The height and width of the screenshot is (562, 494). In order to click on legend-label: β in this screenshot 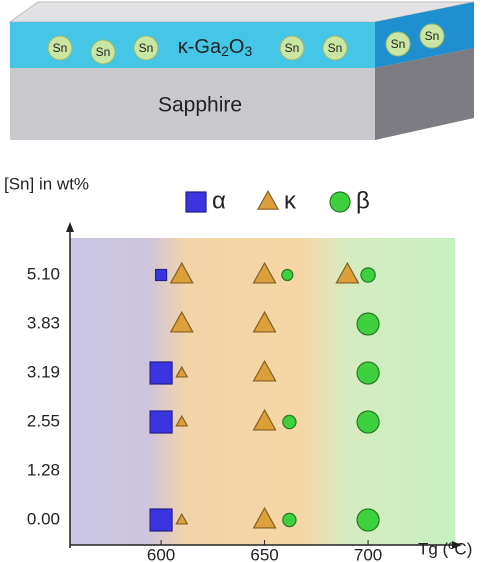, I will do `click(363, 200)`.